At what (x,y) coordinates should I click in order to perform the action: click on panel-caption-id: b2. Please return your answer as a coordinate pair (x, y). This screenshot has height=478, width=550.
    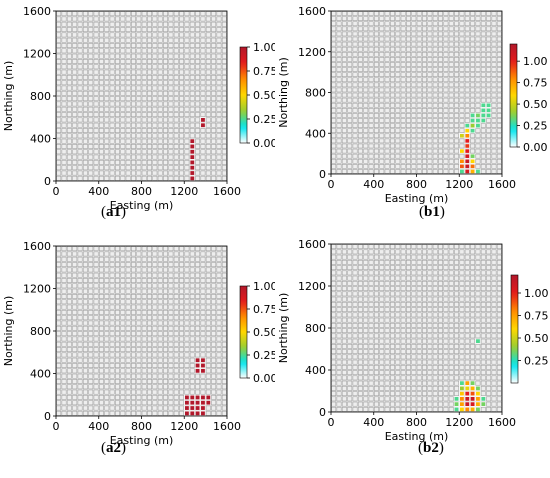
    Looking at the image, I should click on (431, 448).